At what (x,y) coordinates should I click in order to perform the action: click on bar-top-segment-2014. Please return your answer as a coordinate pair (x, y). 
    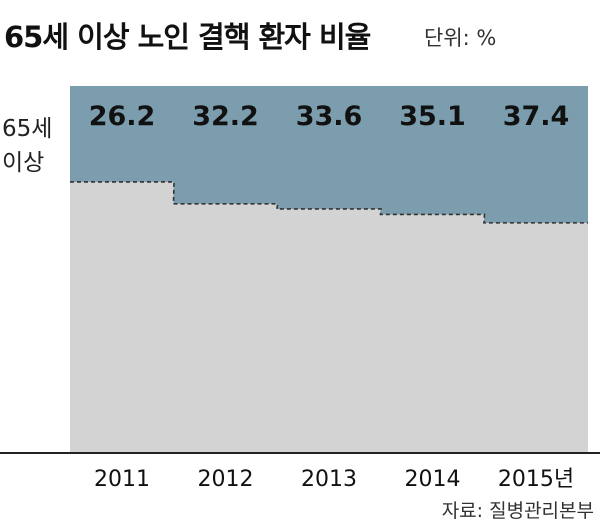
    Looking at the image, I should click on (432, 150).